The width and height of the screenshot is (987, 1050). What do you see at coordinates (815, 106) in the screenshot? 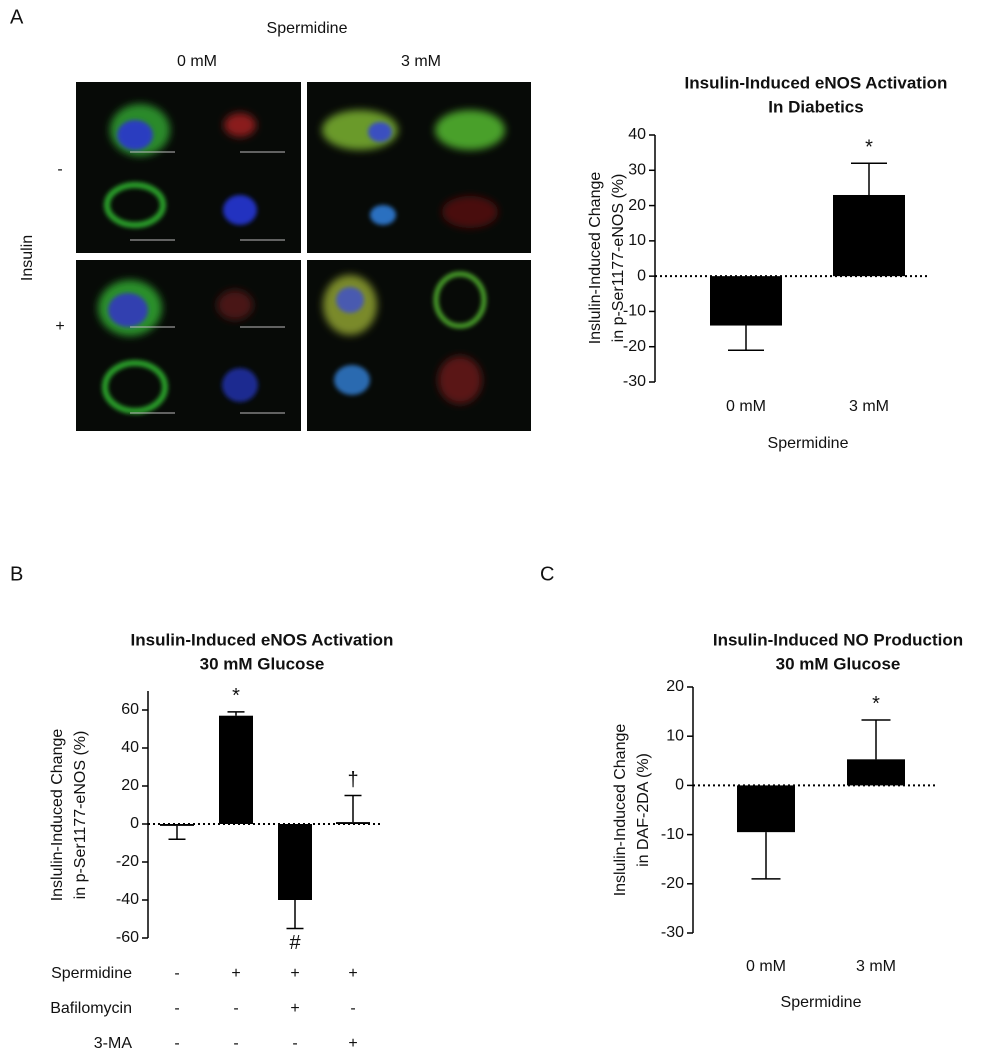
I see `chart-title: In Diabetics` at bounding box center [815, 106].